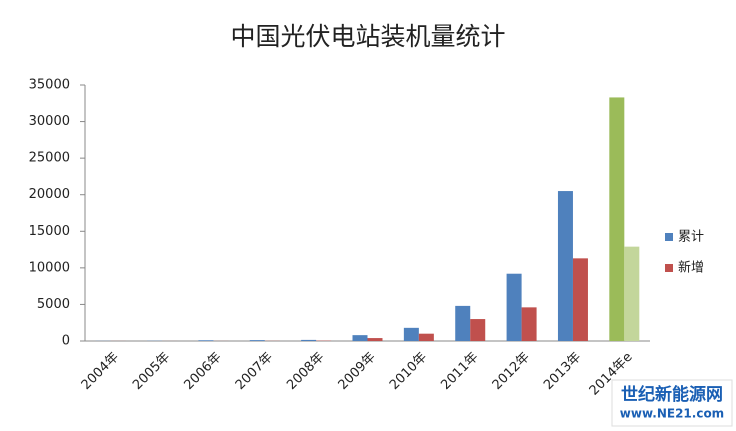 The width and height of the screenshot is (736, 431). Describe the element at coordinates (367, 36) in the screenshot. I see `chart-title: 中国光伏电站装机量统计` at that location.